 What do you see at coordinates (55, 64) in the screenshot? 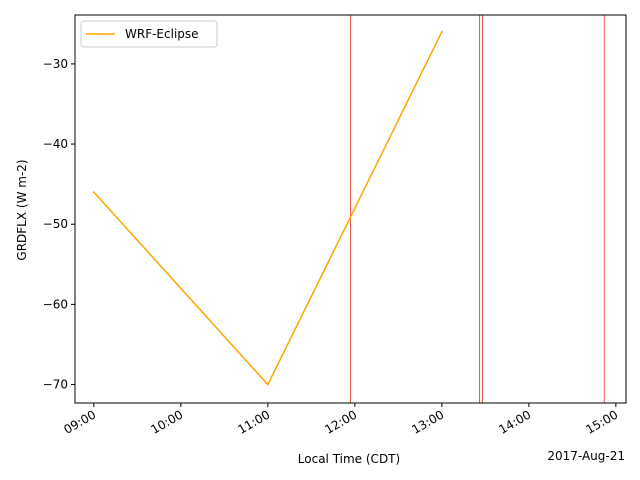
I see `y-tick-label: −30` at bounding box center [55, 64].